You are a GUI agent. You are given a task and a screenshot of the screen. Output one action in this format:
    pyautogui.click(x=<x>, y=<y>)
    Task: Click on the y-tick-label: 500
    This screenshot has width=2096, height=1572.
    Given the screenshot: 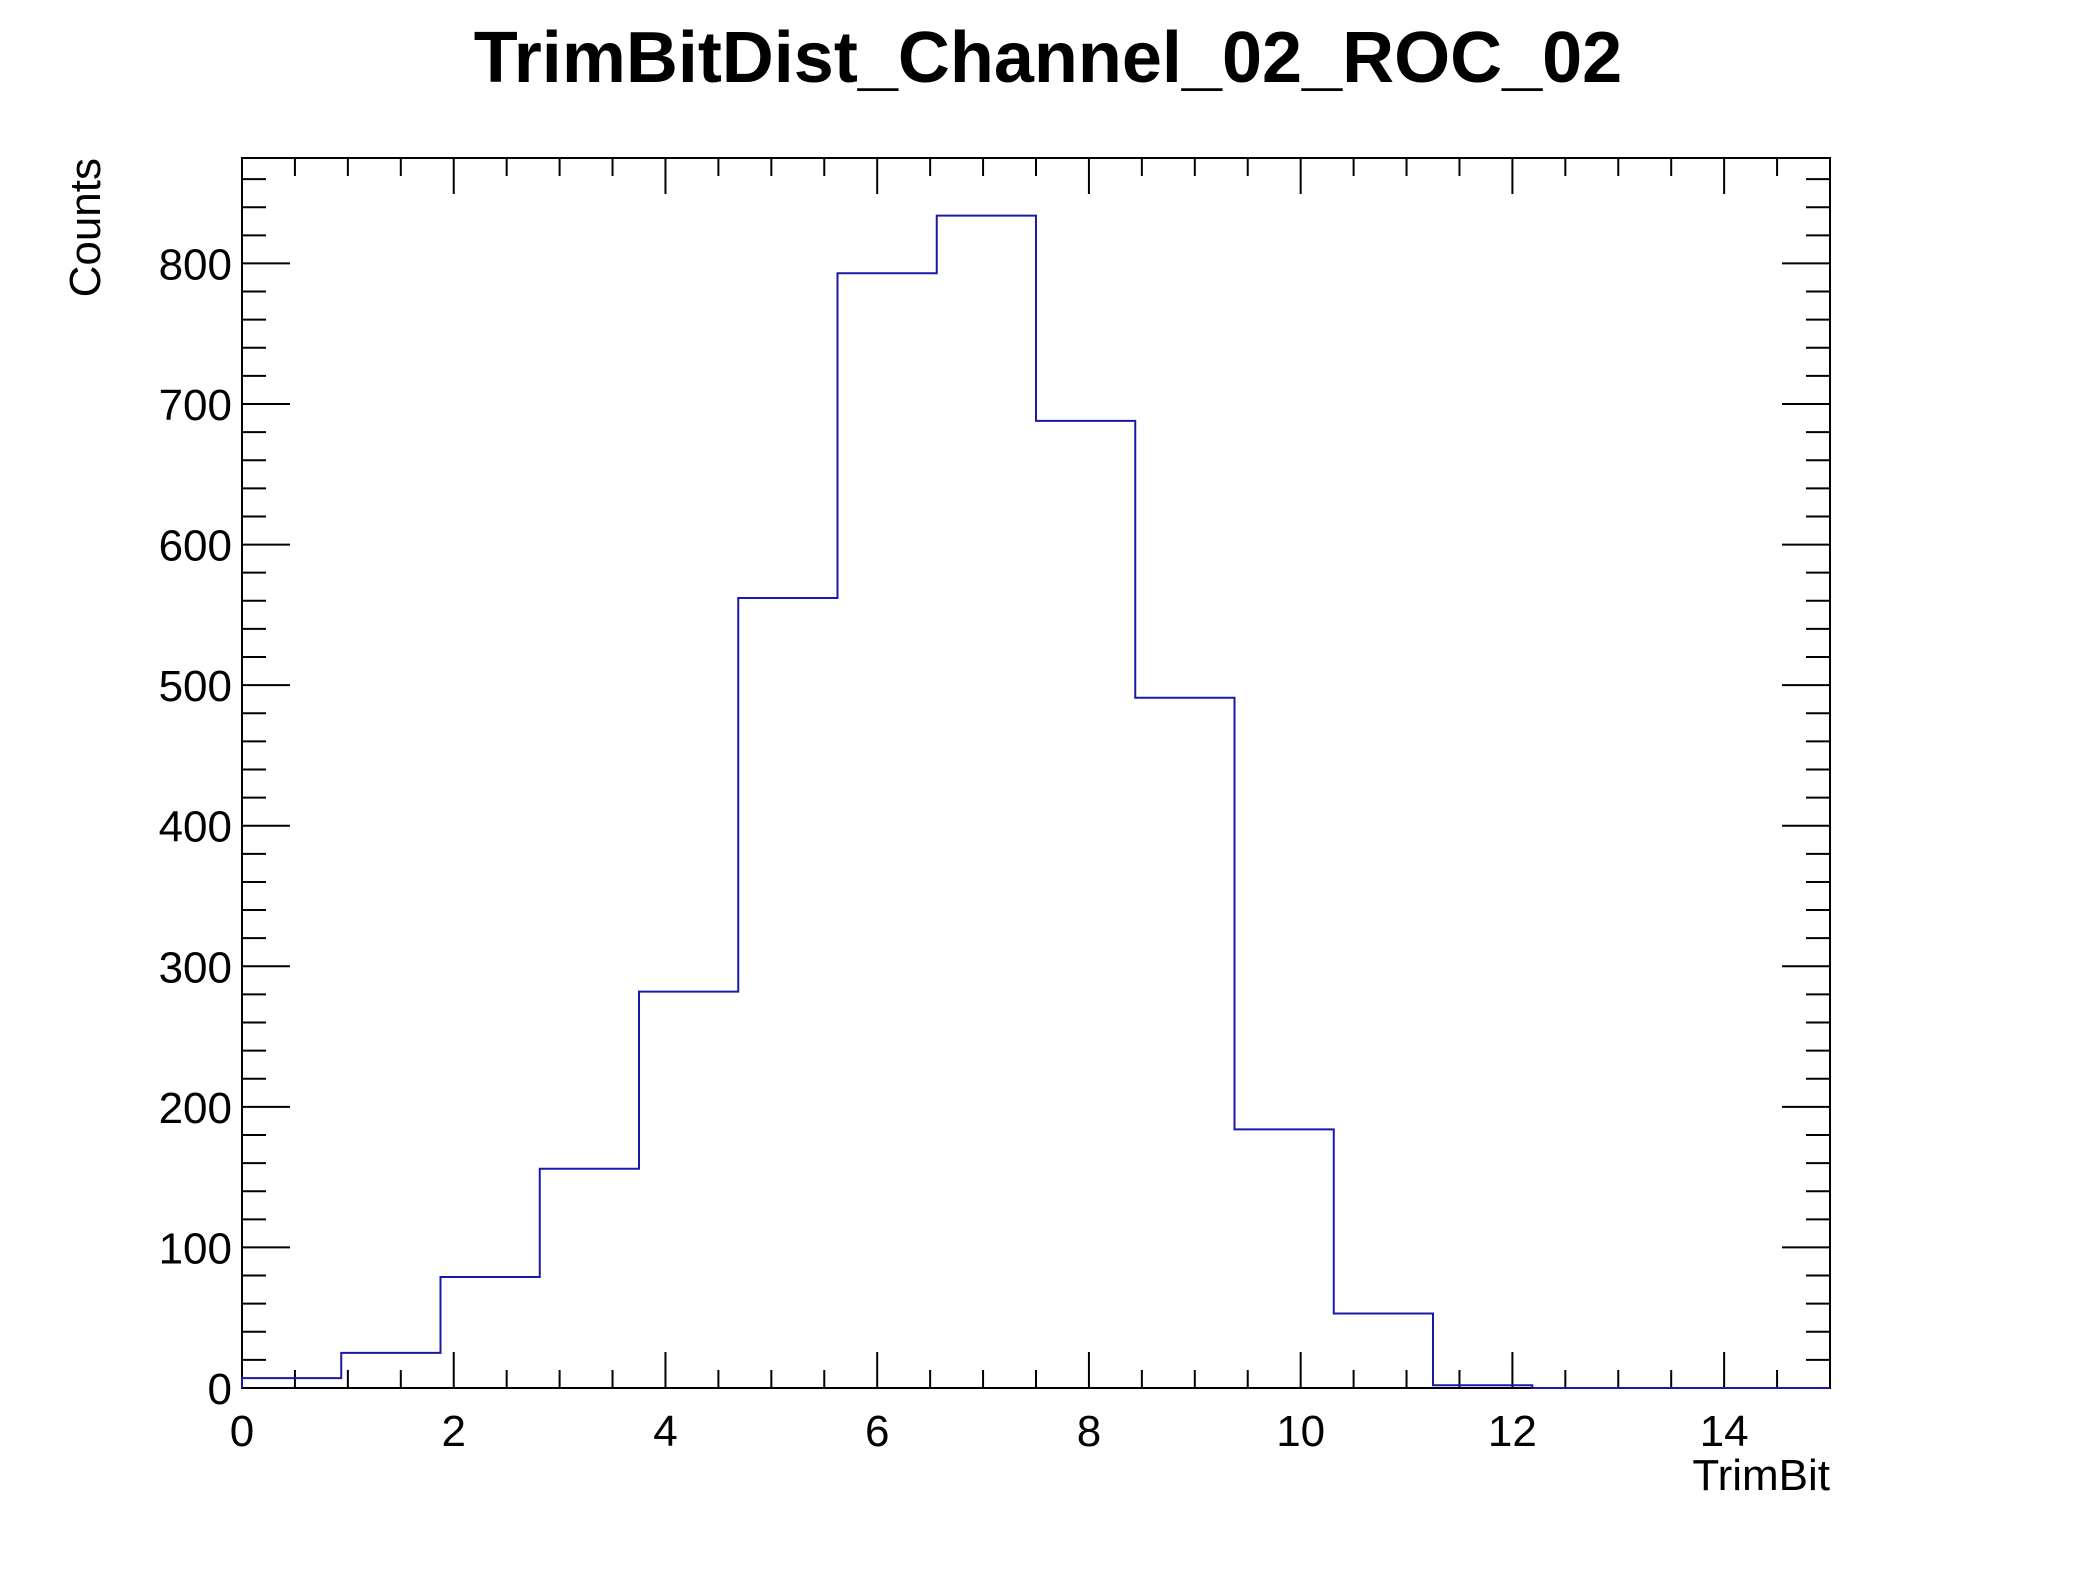 What is the action you would take?
    pyautogui.click(x=195, y=686)
    